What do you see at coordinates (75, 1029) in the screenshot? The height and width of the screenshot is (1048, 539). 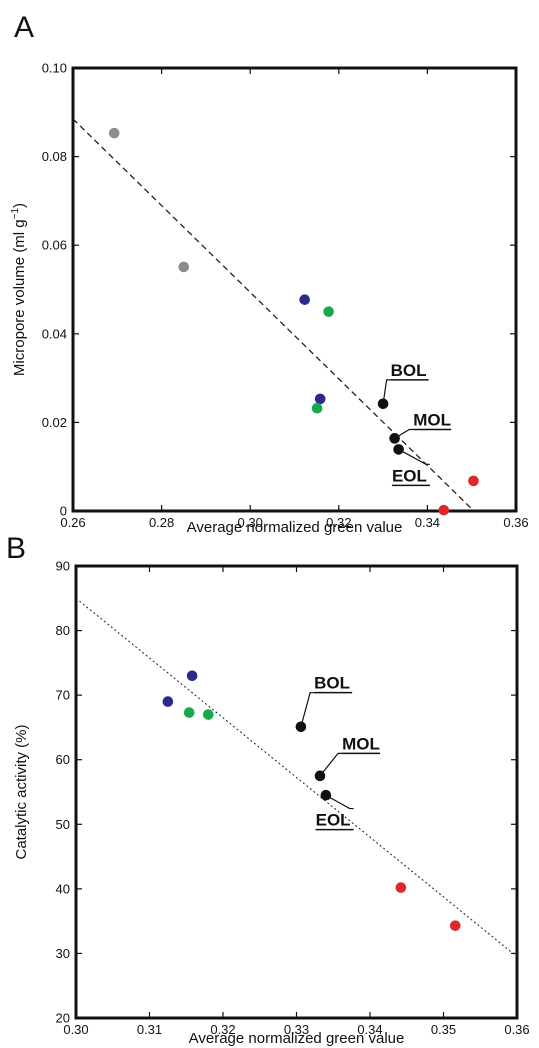 I see `panel-b-x-tick-label: 0.30` at bounding box center [75, 1029].